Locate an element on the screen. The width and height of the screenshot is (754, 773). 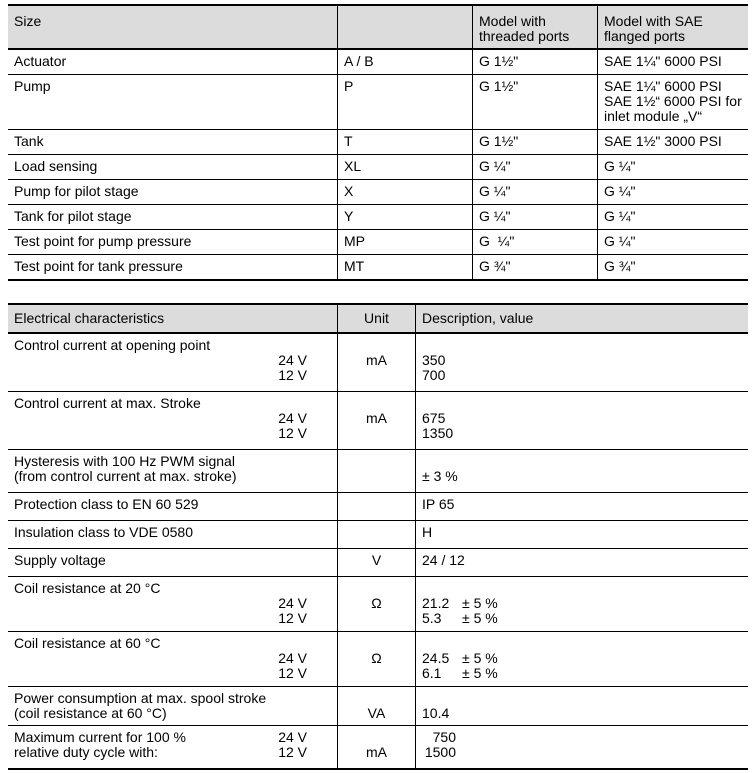
flanged-line-2: SAE 1½“ 6000 PSI for is located at coordinates (673, 101).